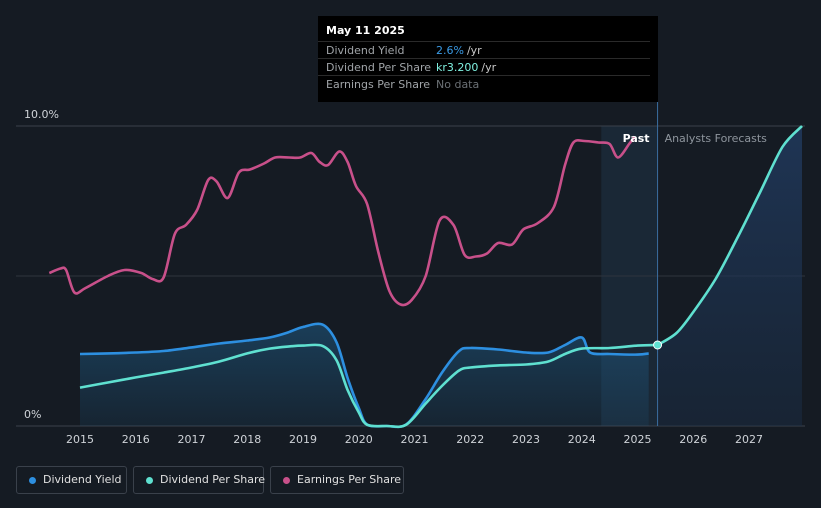  I want to click on tooltip-value: No data, so click(457, 84).